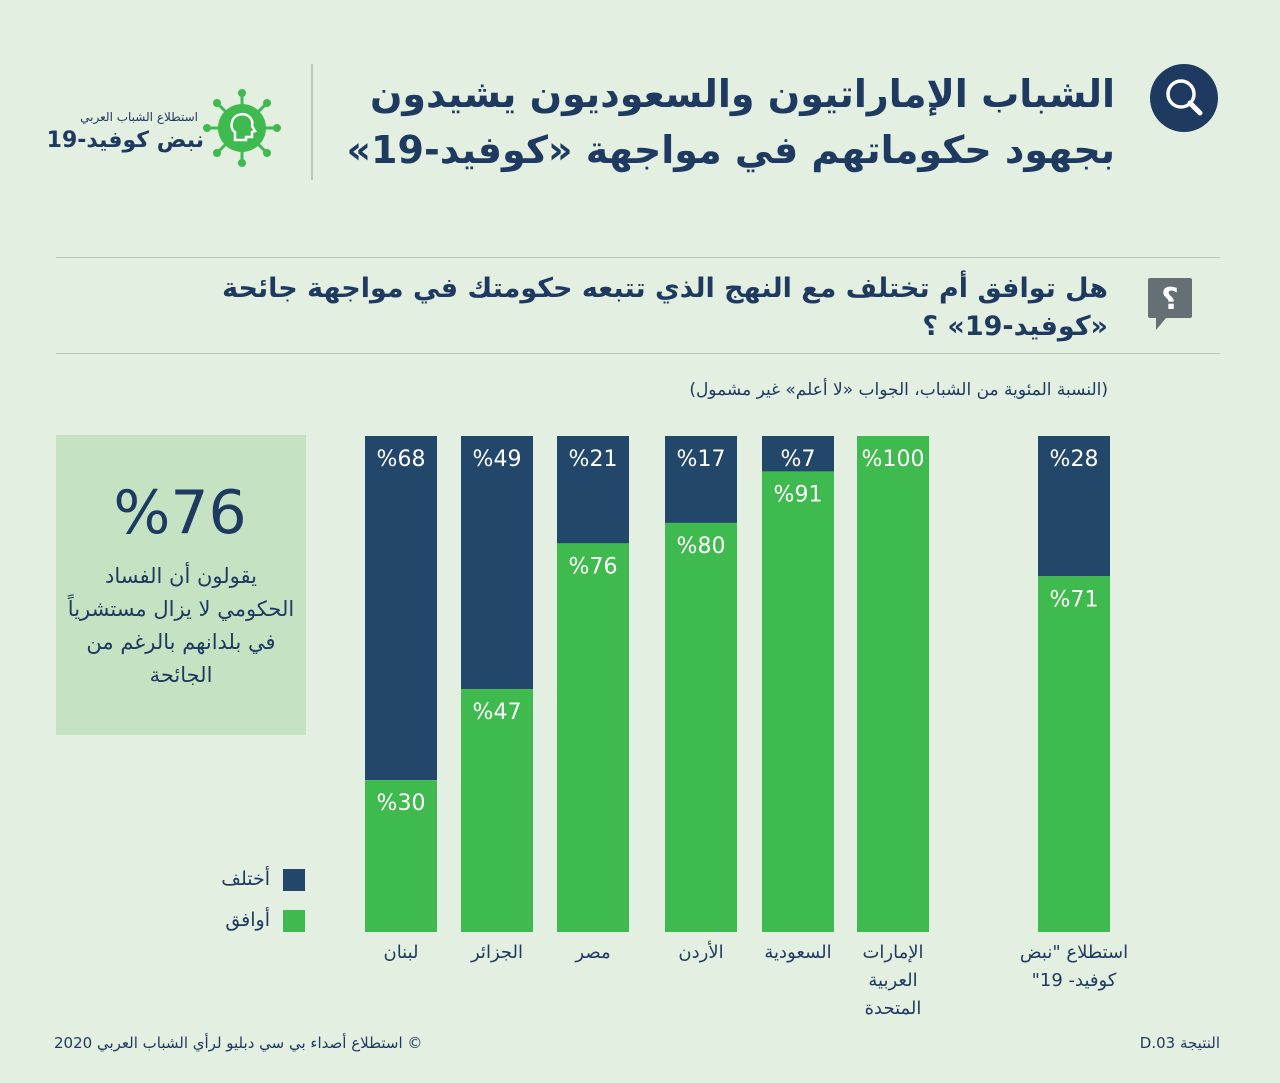 Image resolution: width=1280 pixels, height=1083 pixels. I want to click on label-disagree-4: %7, so click(798, 459).